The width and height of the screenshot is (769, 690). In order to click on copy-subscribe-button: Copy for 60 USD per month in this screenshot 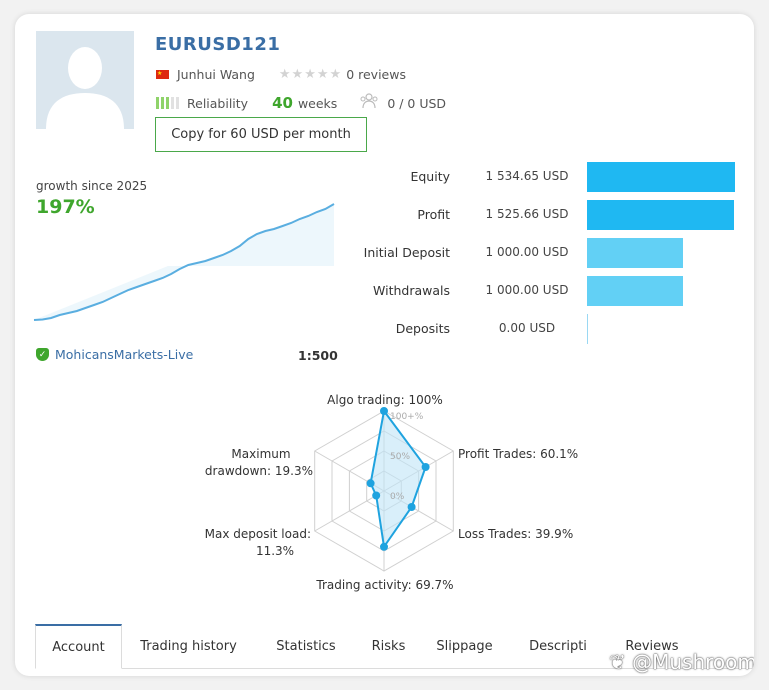, I will do `click(261, 134)`.